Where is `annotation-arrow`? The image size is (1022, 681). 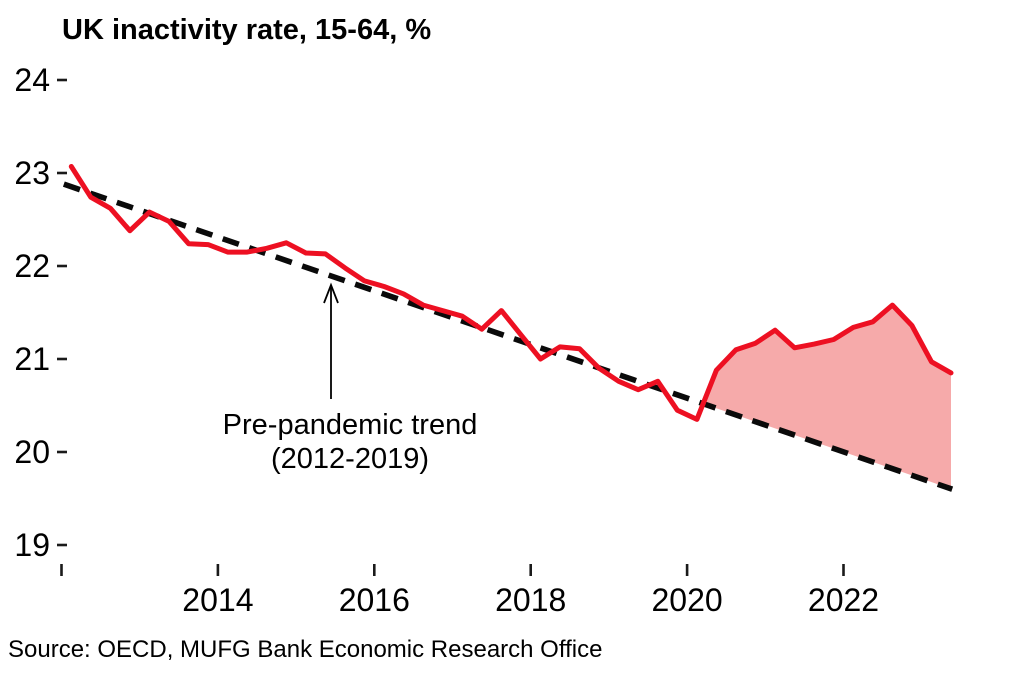 annotation-arrow is located at coordinates (331, 340).